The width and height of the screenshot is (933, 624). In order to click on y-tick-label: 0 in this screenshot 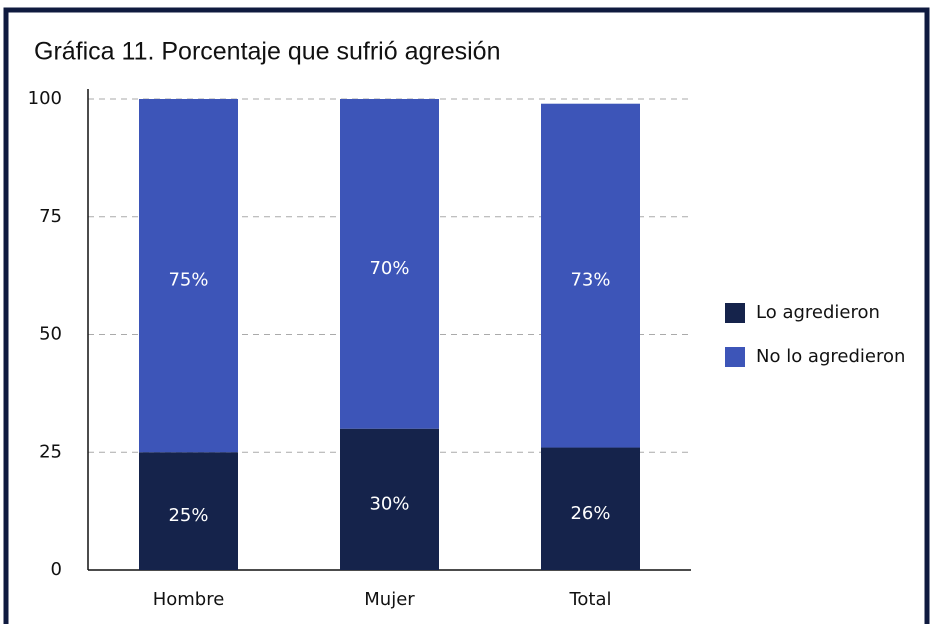, I will do `click(56, 569)`.